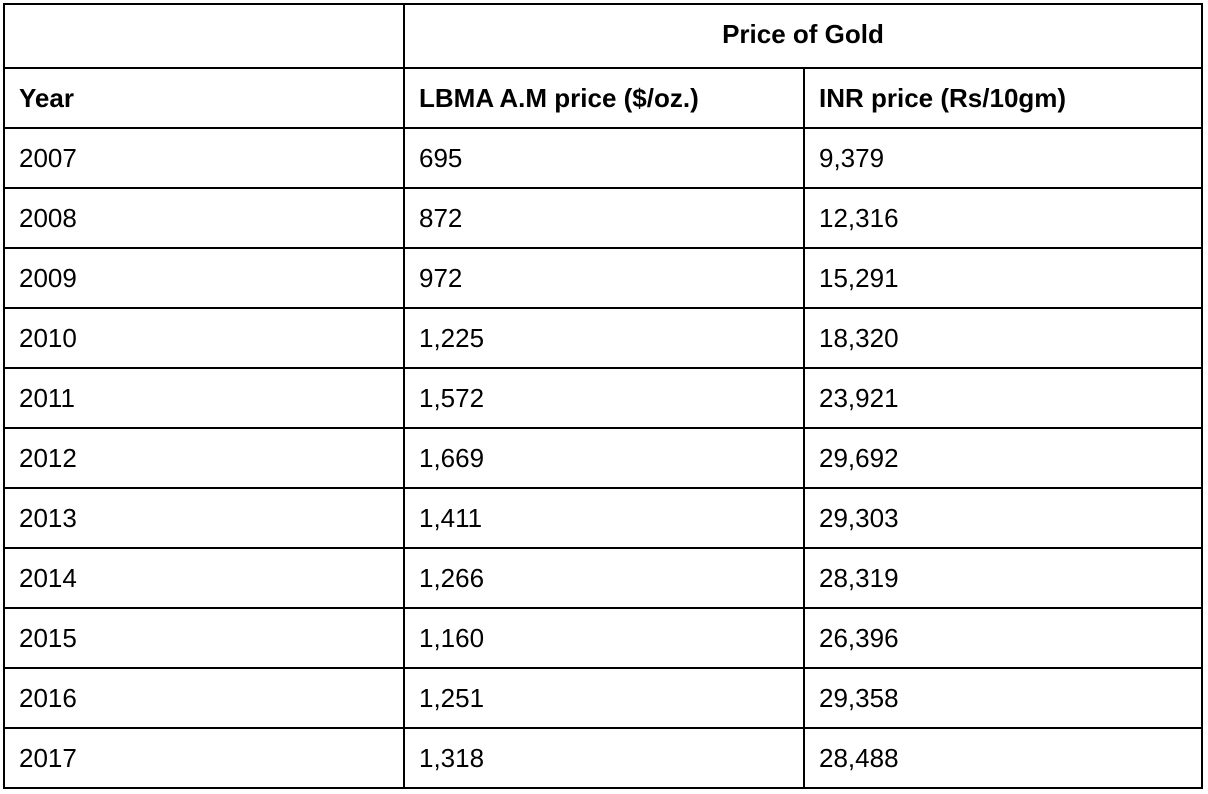  What do you see at coordinates (204, 98) in the screenshot?
I see `column-header-year: Year` at bounding box center [204, 98].